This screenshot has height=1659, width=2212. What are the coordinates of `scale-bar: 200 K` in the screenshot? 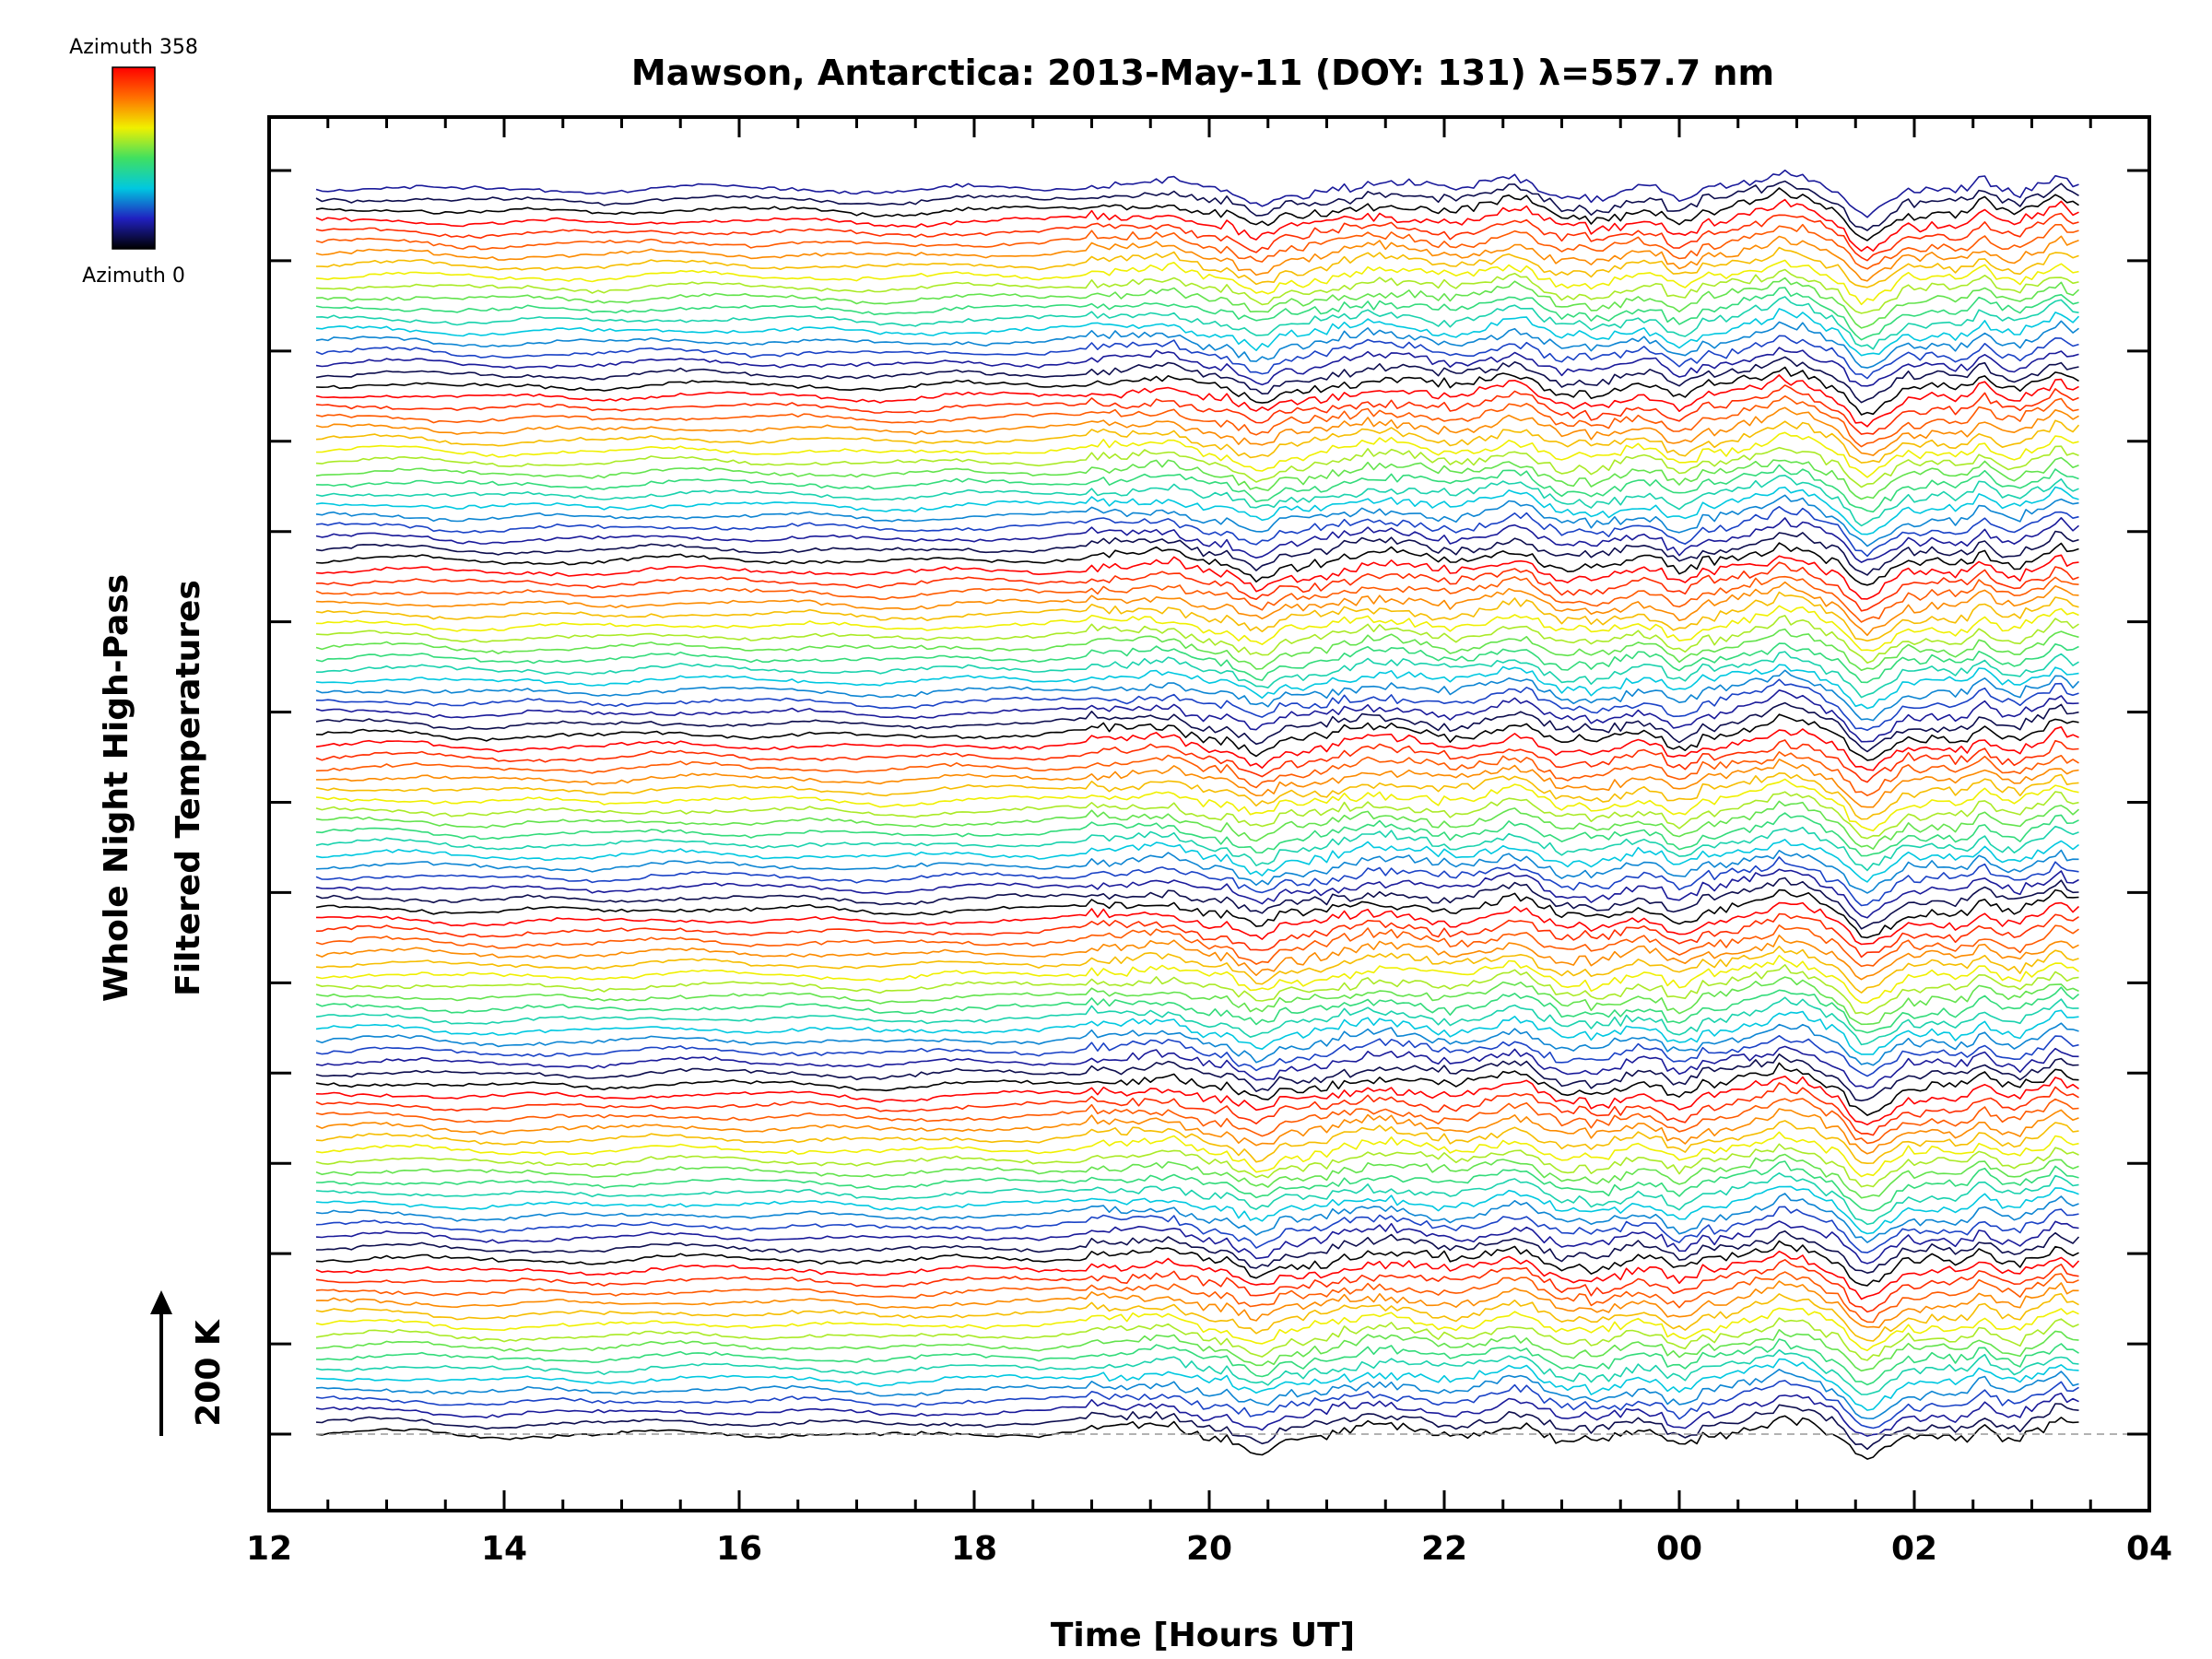 It's located at (189, 1363).